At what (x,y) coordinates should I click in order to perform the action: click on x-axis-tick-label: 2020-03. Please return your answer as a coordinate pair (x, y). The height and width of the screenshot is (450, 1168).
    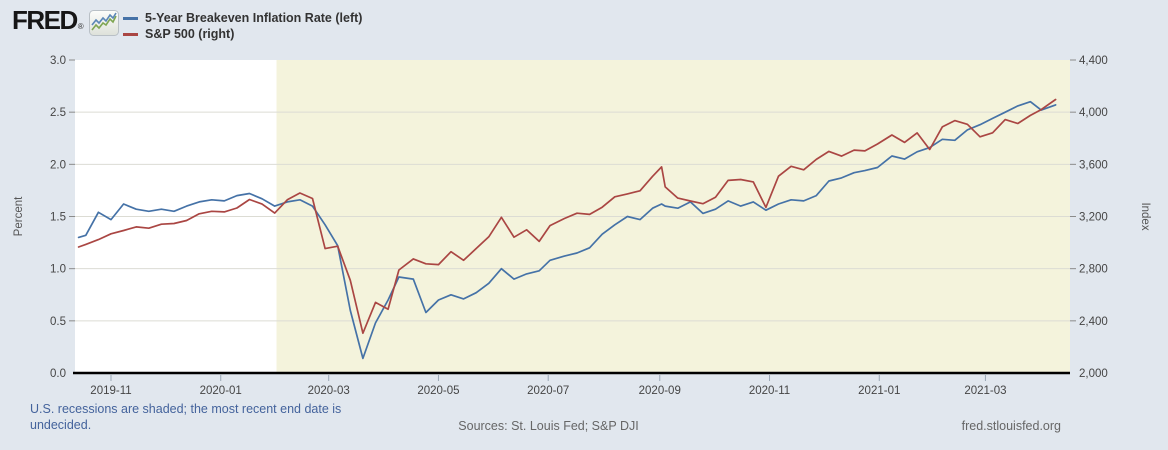
    Looking at the image, I should click on (329, 391).